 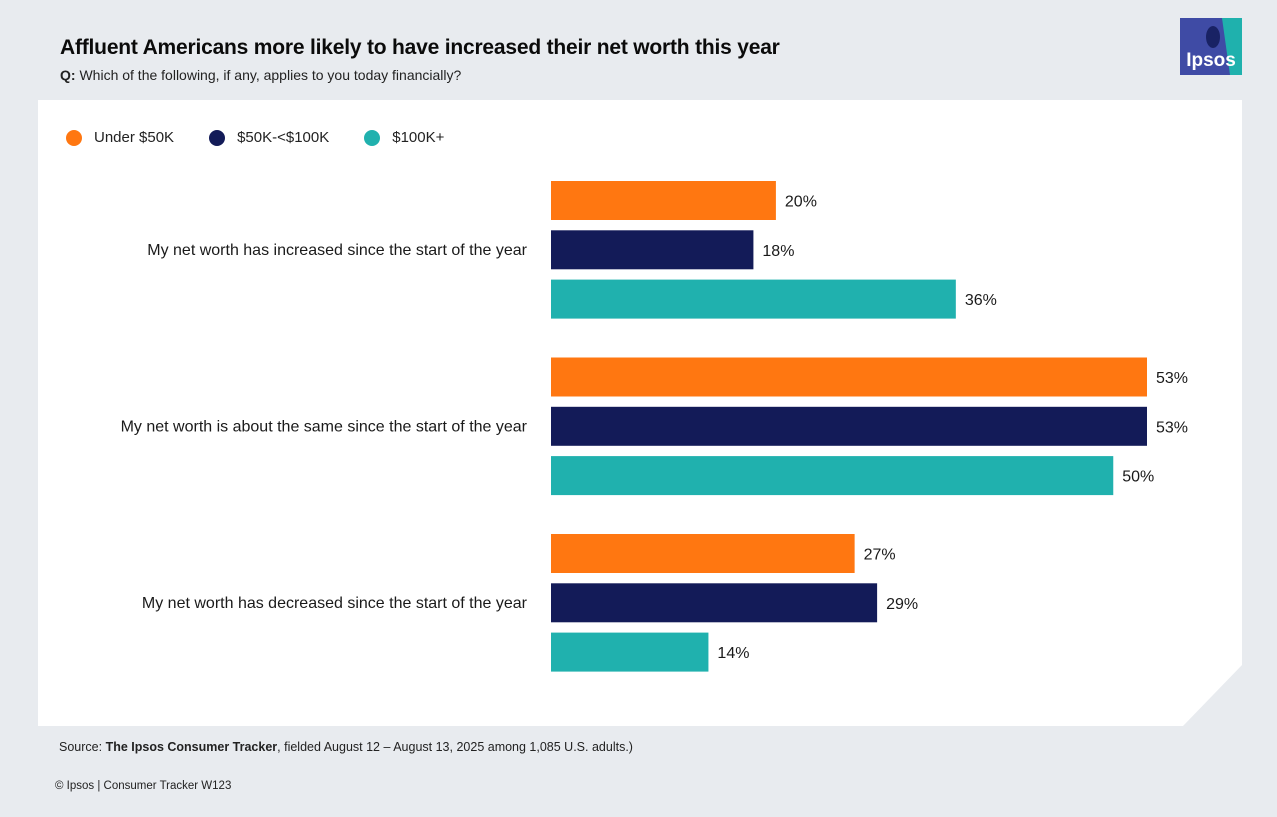 I want to click on legend-dot-50k-100k, so click(x=217, y=137).